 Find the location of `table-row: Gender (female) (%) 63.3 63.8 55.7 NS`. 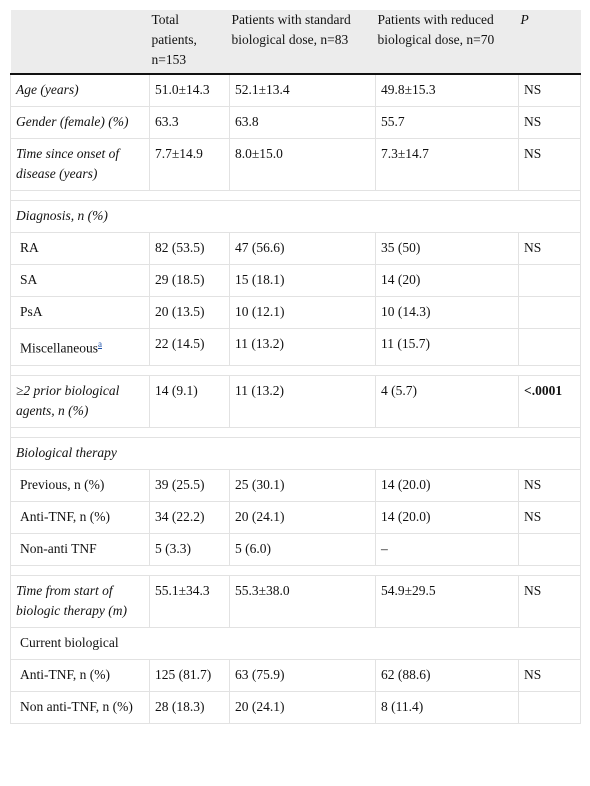

table-row: Gender (female) (%) 63.3 63.8 55.7 NS is located at coordinates (295, 122).